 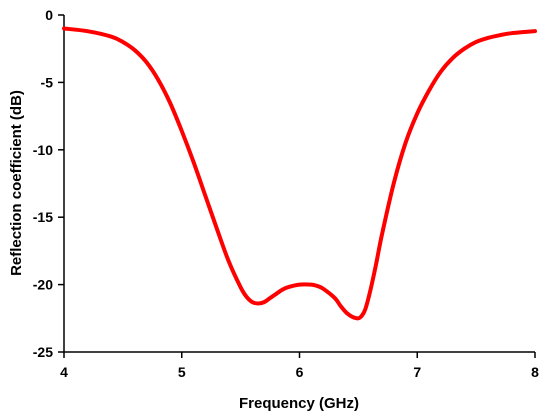 I want to click on y-tick-label: -15, so click(x=43, y=217).